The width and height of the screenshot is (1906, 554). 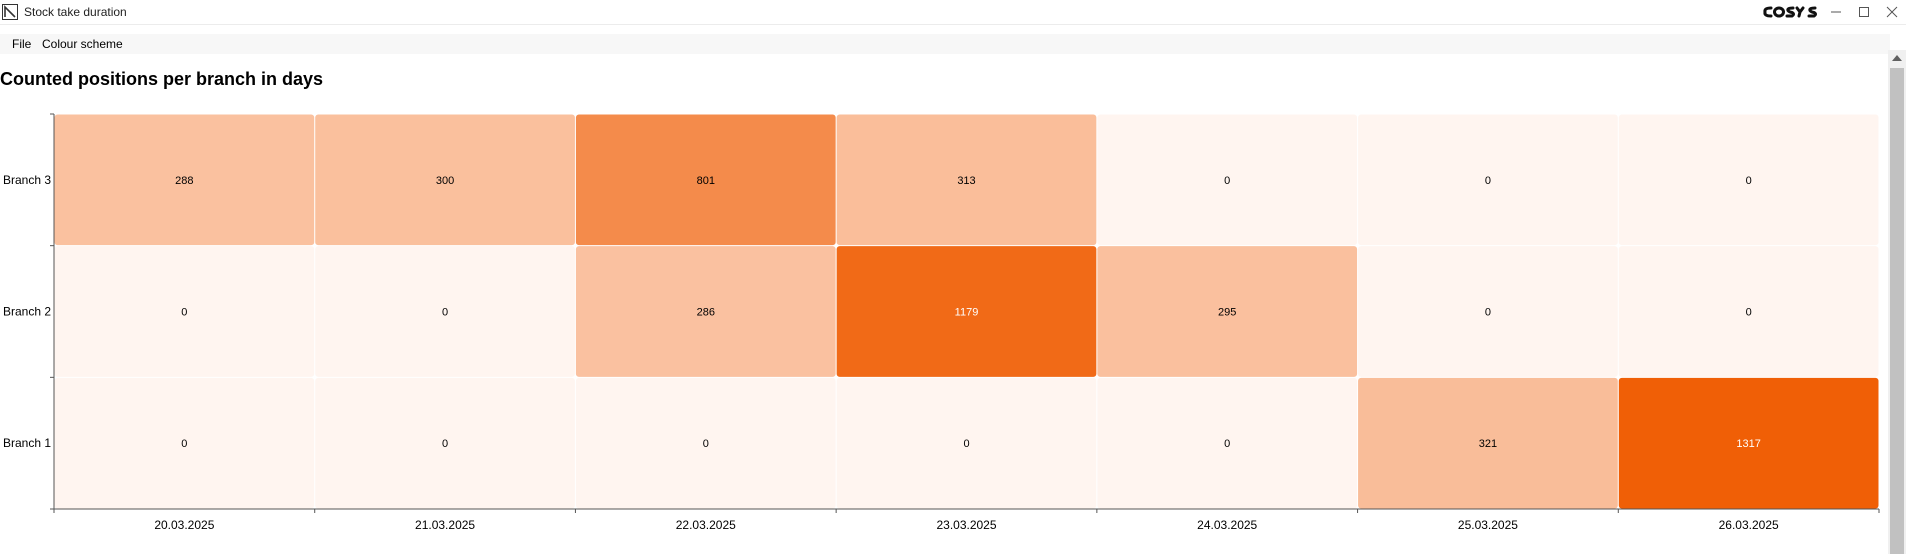 I want to click on window-title: Stock take duration, so click(x=75, y=12).